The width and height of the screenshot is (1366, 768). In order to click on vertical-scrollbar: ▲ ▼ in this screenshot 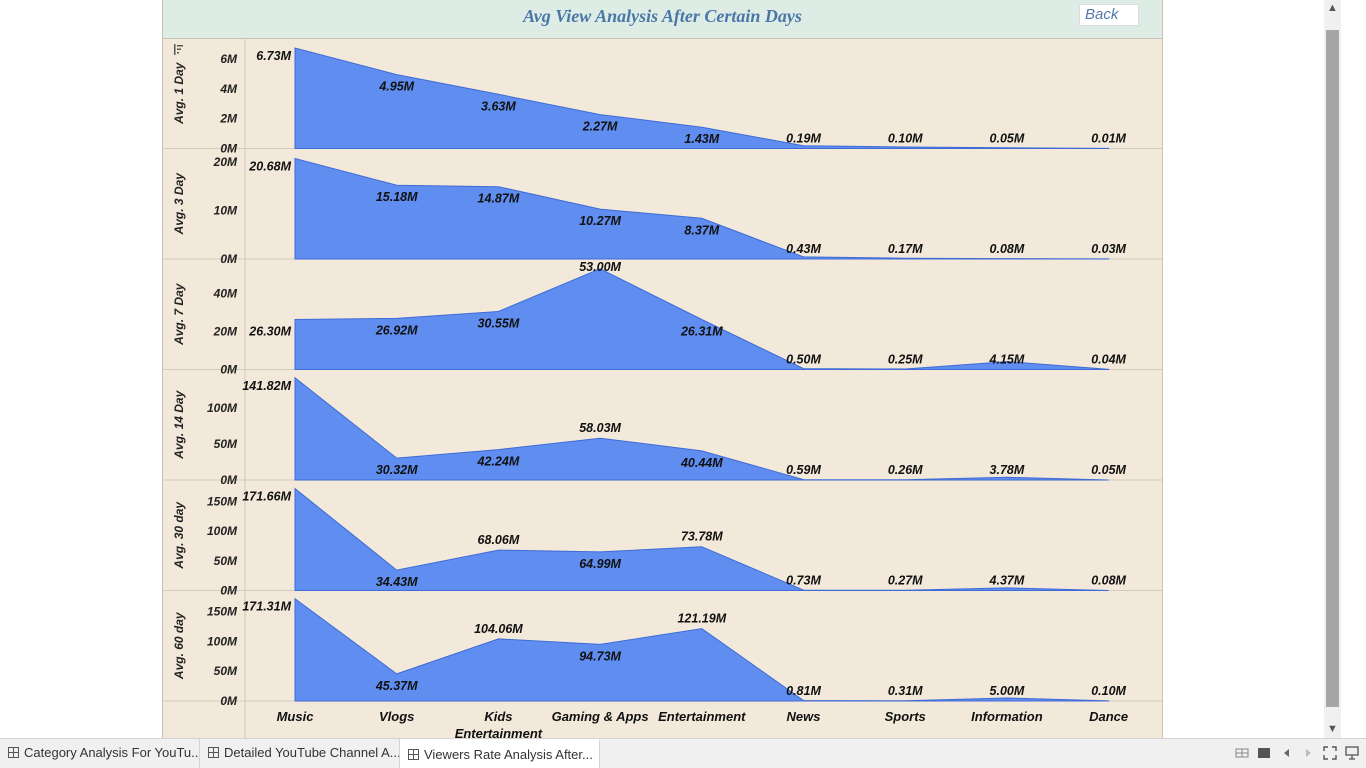, I will do `click(1332, 369)`.